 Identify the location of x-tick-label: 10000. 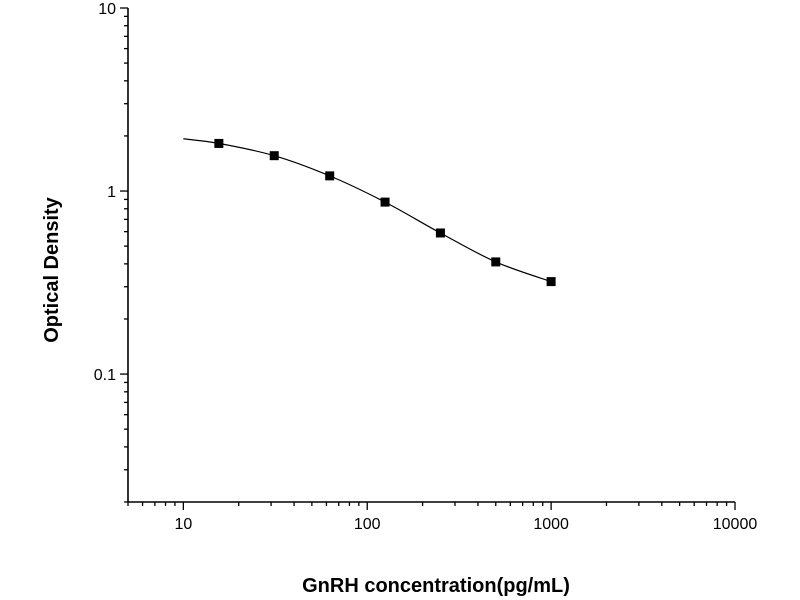
(735, 524).